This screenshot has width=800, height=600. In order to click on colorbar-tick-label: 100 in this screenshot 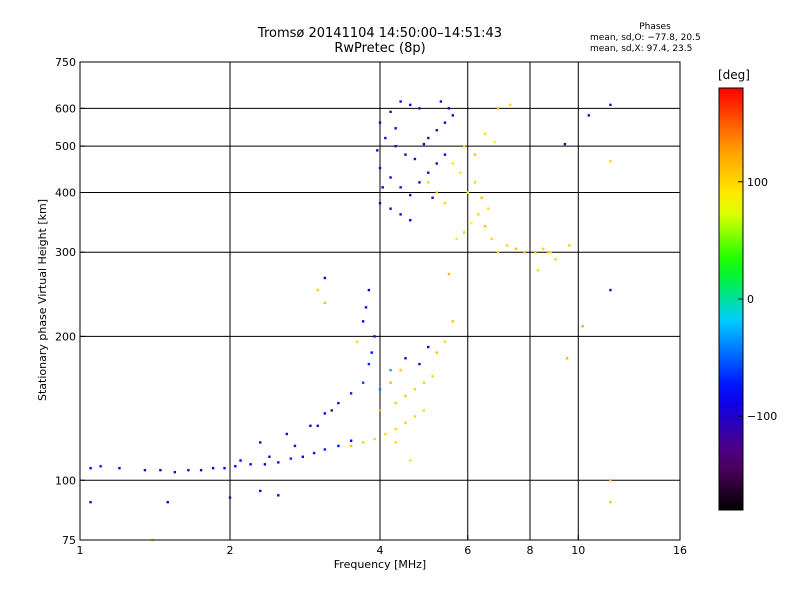, I will do `click(757, 182)`.